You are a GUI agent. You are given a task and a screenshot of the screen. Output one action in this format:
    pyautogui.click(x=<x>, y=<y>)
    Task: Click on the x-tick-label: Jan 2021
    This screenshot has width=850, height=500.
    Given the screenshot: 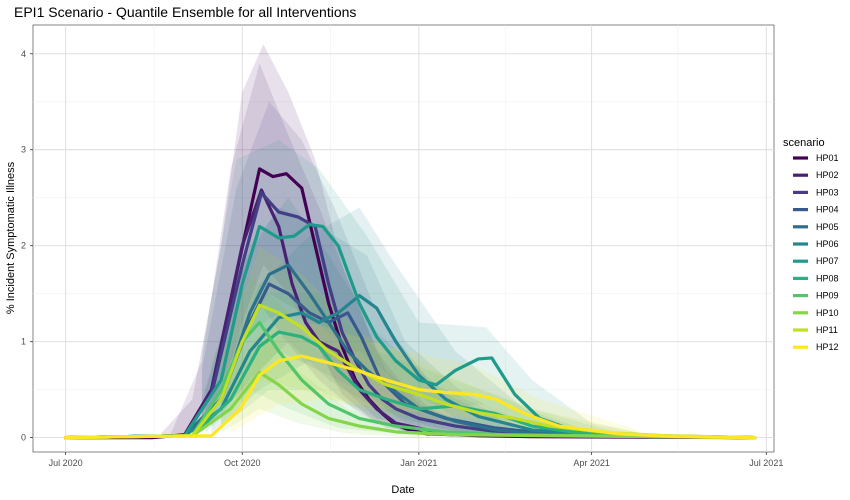 What is the action you would take?
    pyautogui.click(x=418, y=463)
    